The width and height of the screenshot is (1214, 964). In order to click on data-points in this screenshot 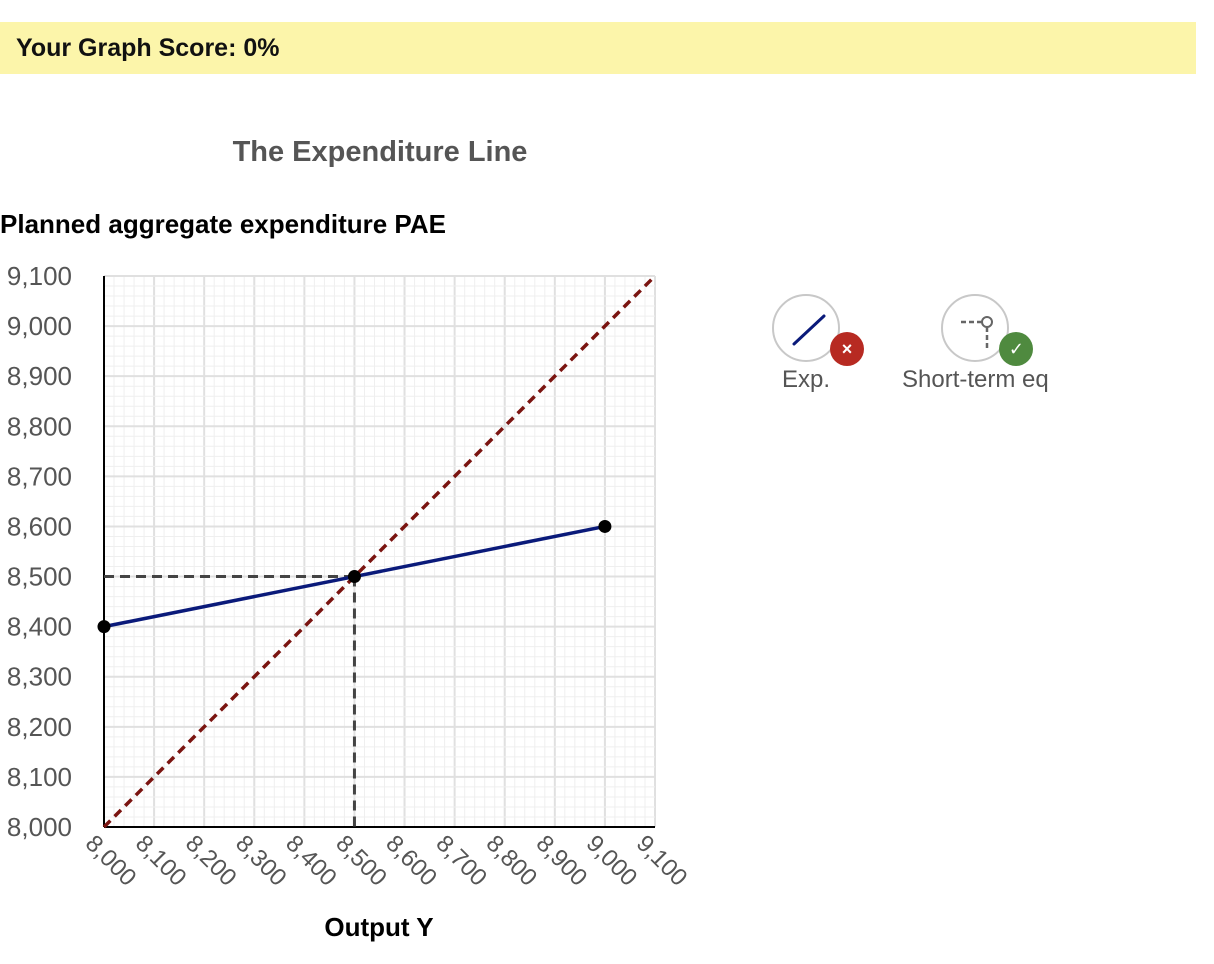, I will do `click(354, 576)`.